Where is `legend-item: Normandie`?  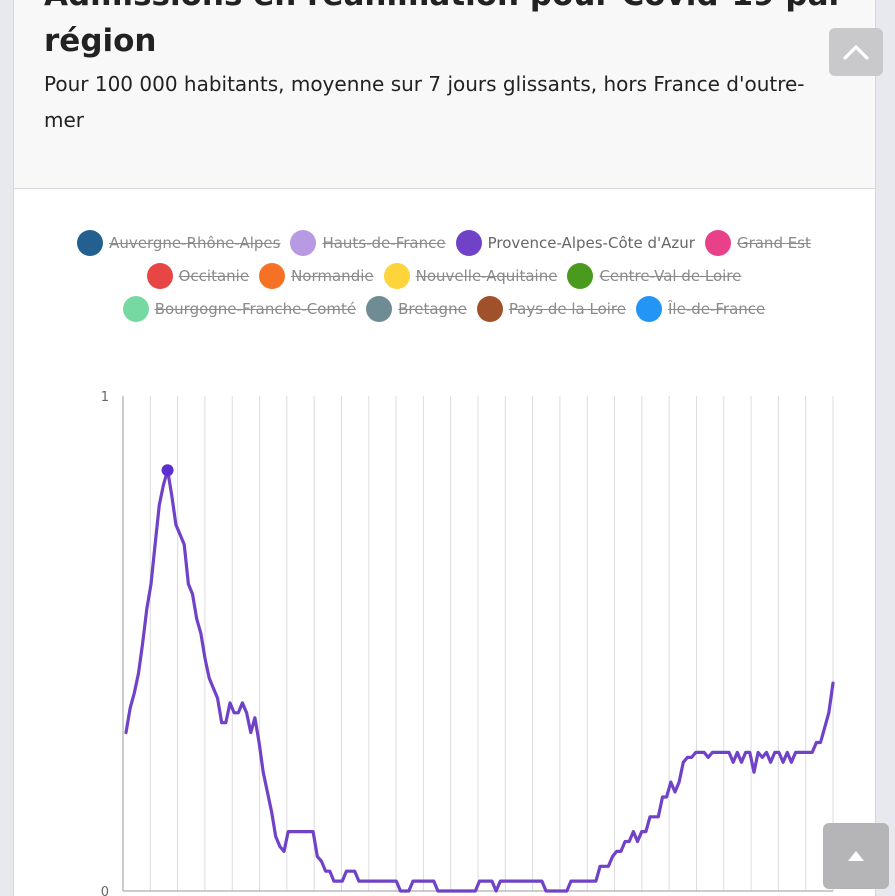 legend-item: Normandie is located at coordinates (316, 275).